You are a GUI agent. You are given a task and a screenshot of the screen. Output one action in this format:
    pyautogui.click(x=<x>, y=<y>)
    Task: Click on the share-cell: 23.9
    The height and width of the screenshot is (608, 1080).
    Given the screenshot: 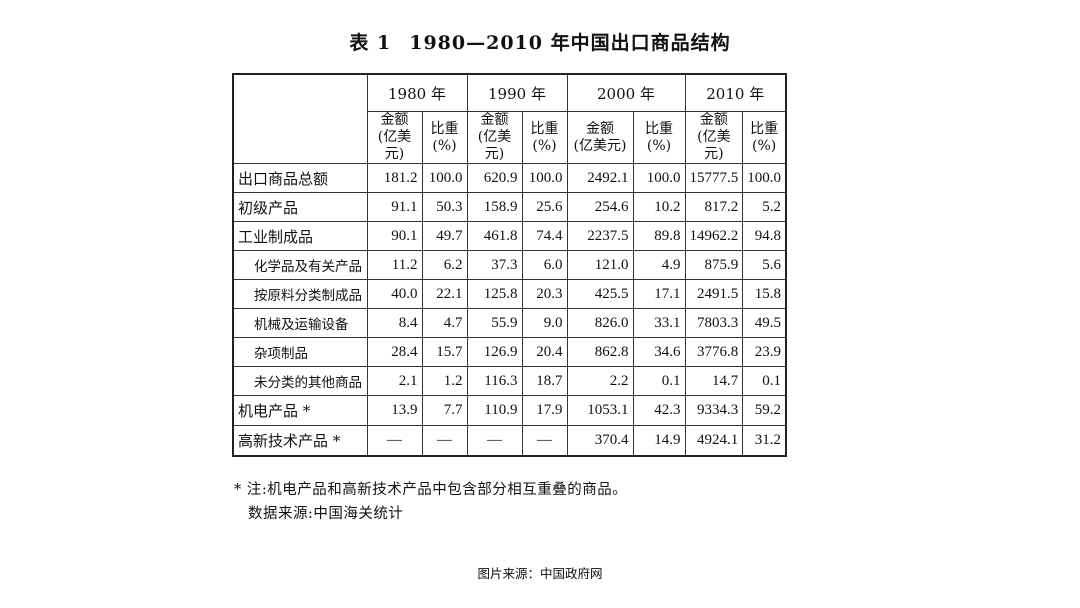 What is the action you would take?
    pyautogui.click(x=764, y=352)
    